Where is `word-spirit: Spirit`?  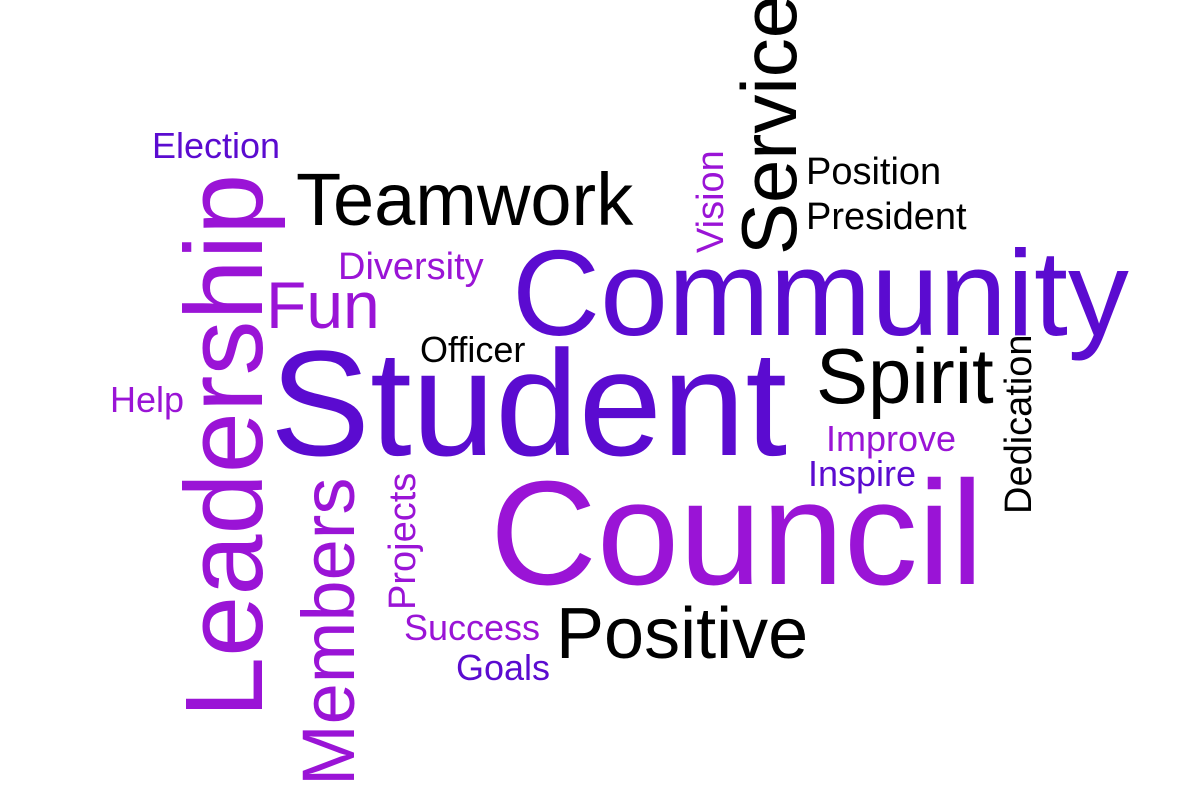 word-spirit: Spirit is located at coordinates (905, 376).